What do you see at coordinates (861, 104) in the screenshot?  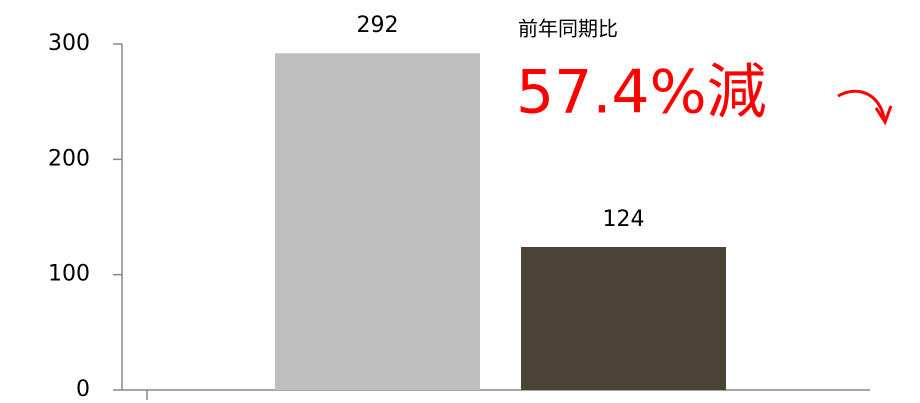 I see `decrease-arrow` at bounding box center [861, 104].